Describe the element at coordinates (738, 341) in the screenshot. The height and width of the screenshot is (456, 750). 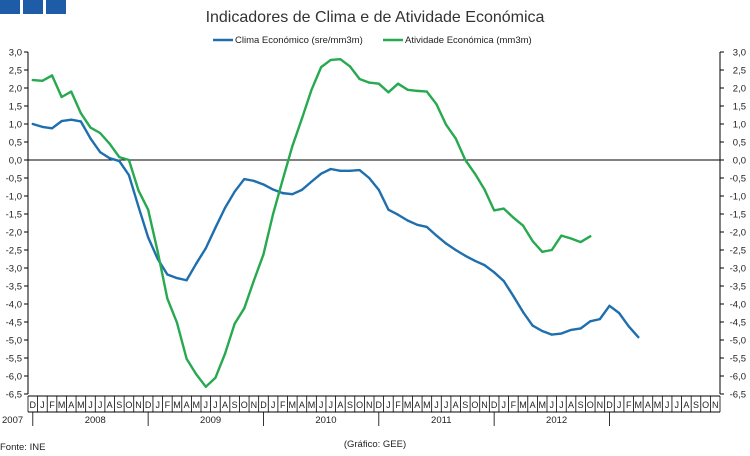
I see `y-tick-label-right: -5,0` at that location.